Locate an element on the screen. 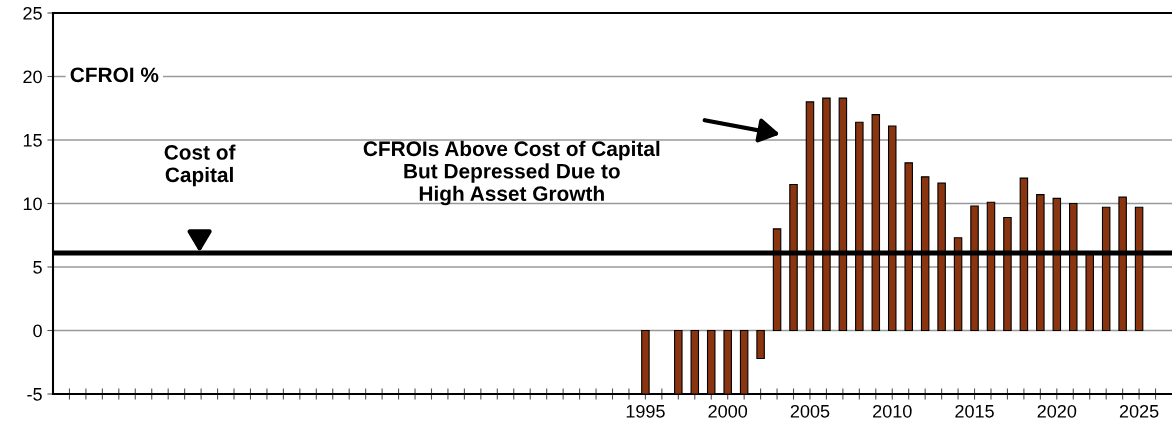  y-tick-label: 15 is located at coordinates (32, 140).